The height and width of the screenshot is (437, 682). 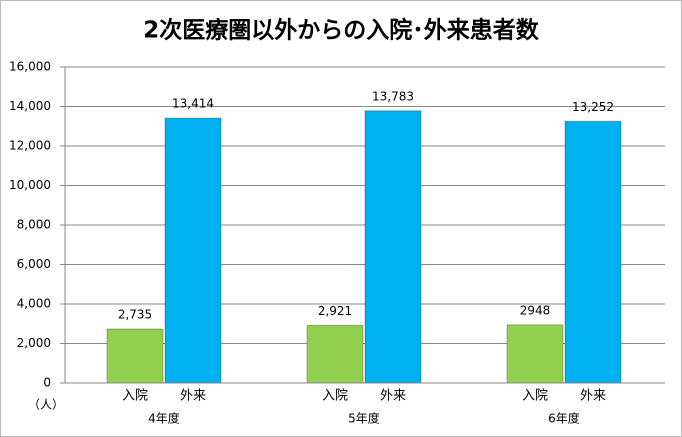 I want to click on chart-title: 2次医療圏以外からの入院･外来患者数, so click(x=341, y=30).